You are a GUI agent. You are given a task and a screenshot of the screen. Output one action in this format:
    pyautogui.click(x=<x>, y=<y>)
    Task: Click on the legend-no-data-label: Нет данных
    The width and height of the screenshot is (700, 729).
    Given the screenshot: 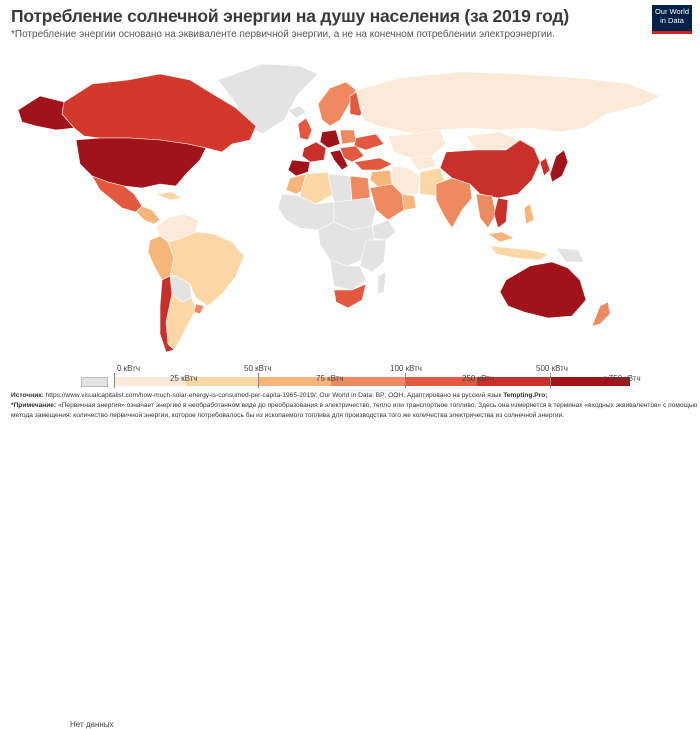 What is the action you would take?
    pyautogui.click(x=92, y=724)
    